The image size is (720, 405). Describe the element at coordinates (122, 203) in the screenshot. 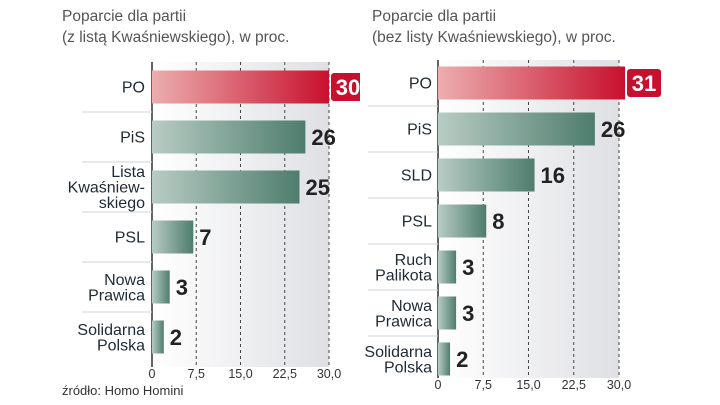

I see `chart-1-category-label-line: skiego` at that location.